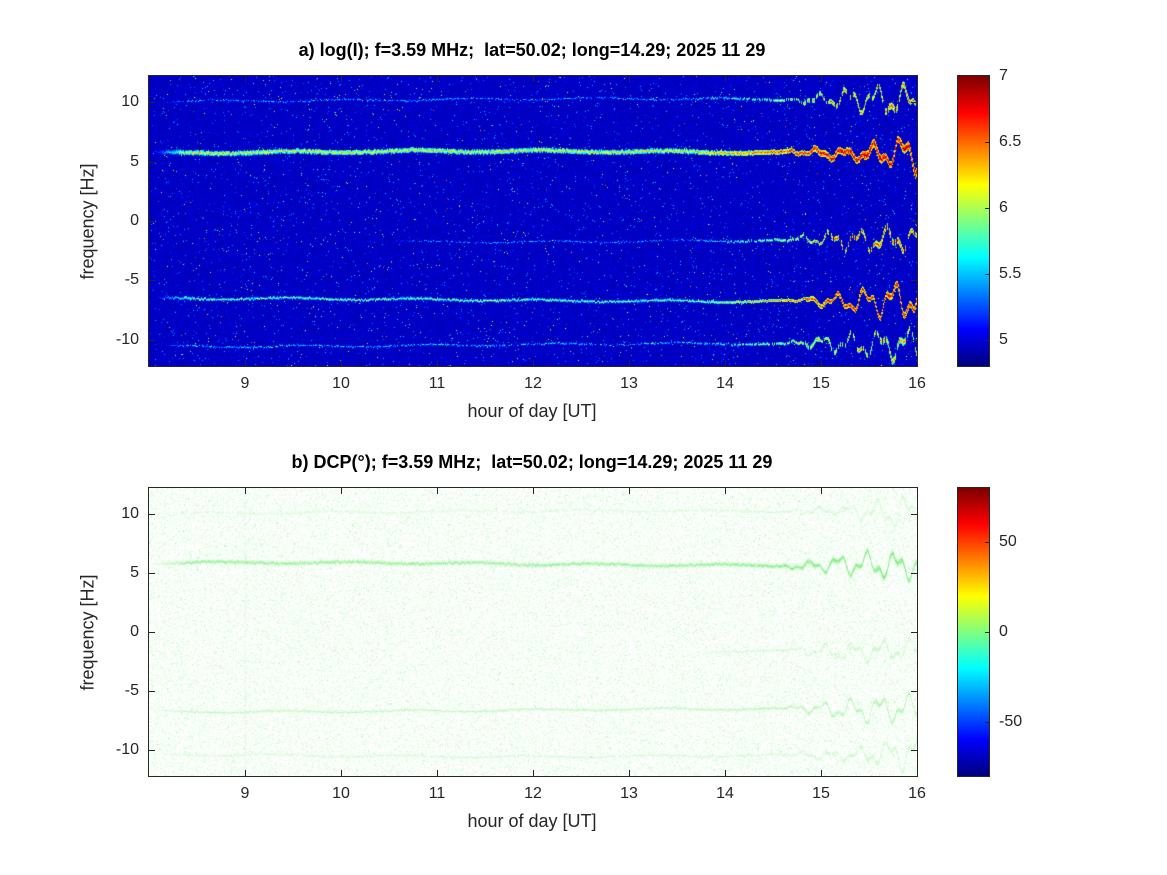  I want to click on colorbar-tick-label: 5, so click(1003, 339).